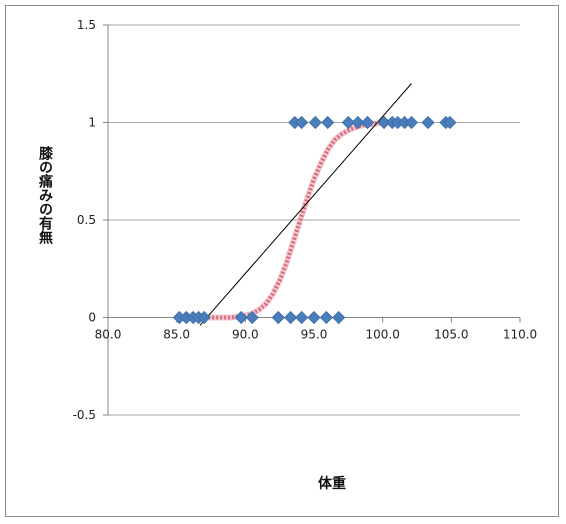 This screenshot has width=566, height=524. I want to click on y-axis-title: 膝の痛みの有無, so click(45, 195).